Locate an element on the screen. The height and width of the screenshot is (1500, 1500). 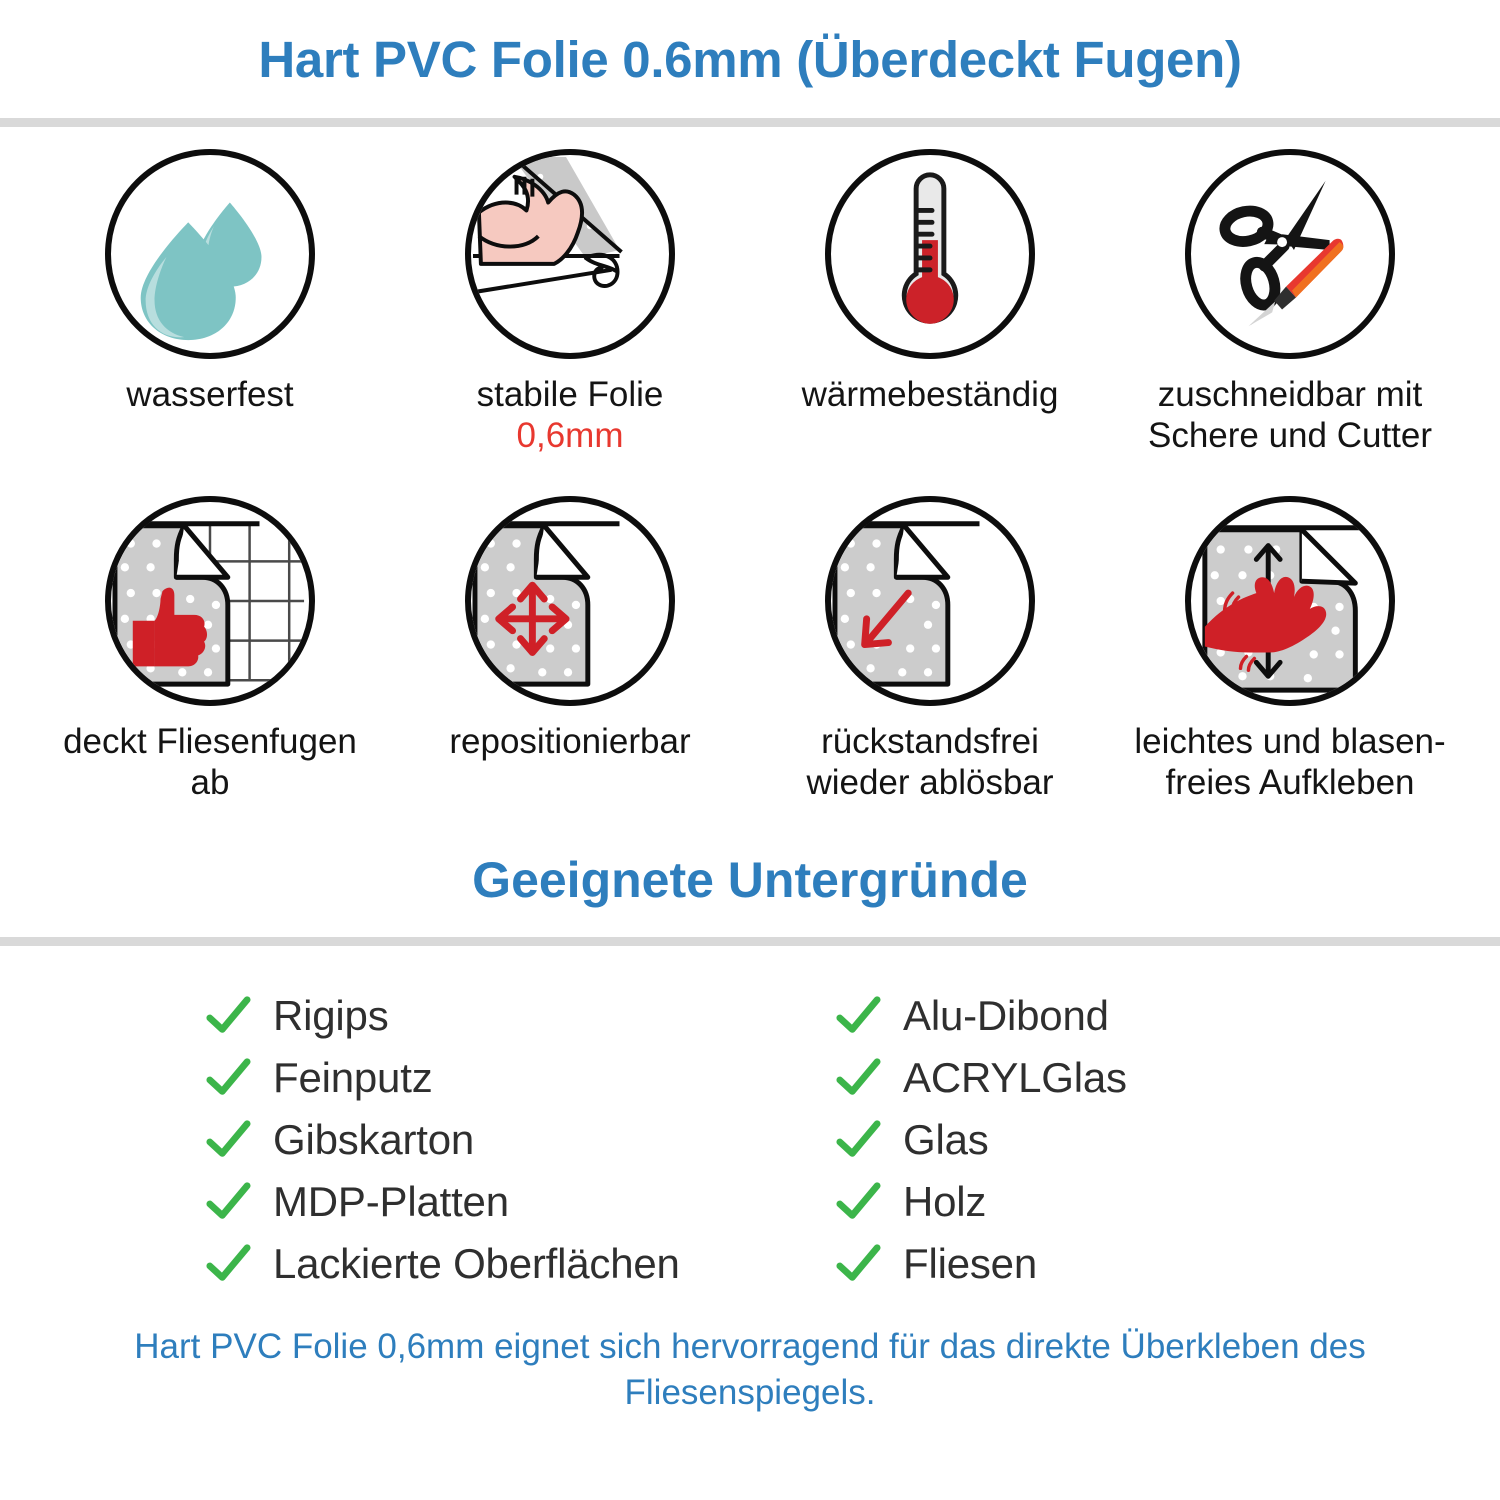
substrates-column-right: Alu-Dibond ACRYLGlas Glas Holz Fliesen is located at coordinates (1070, 1143).